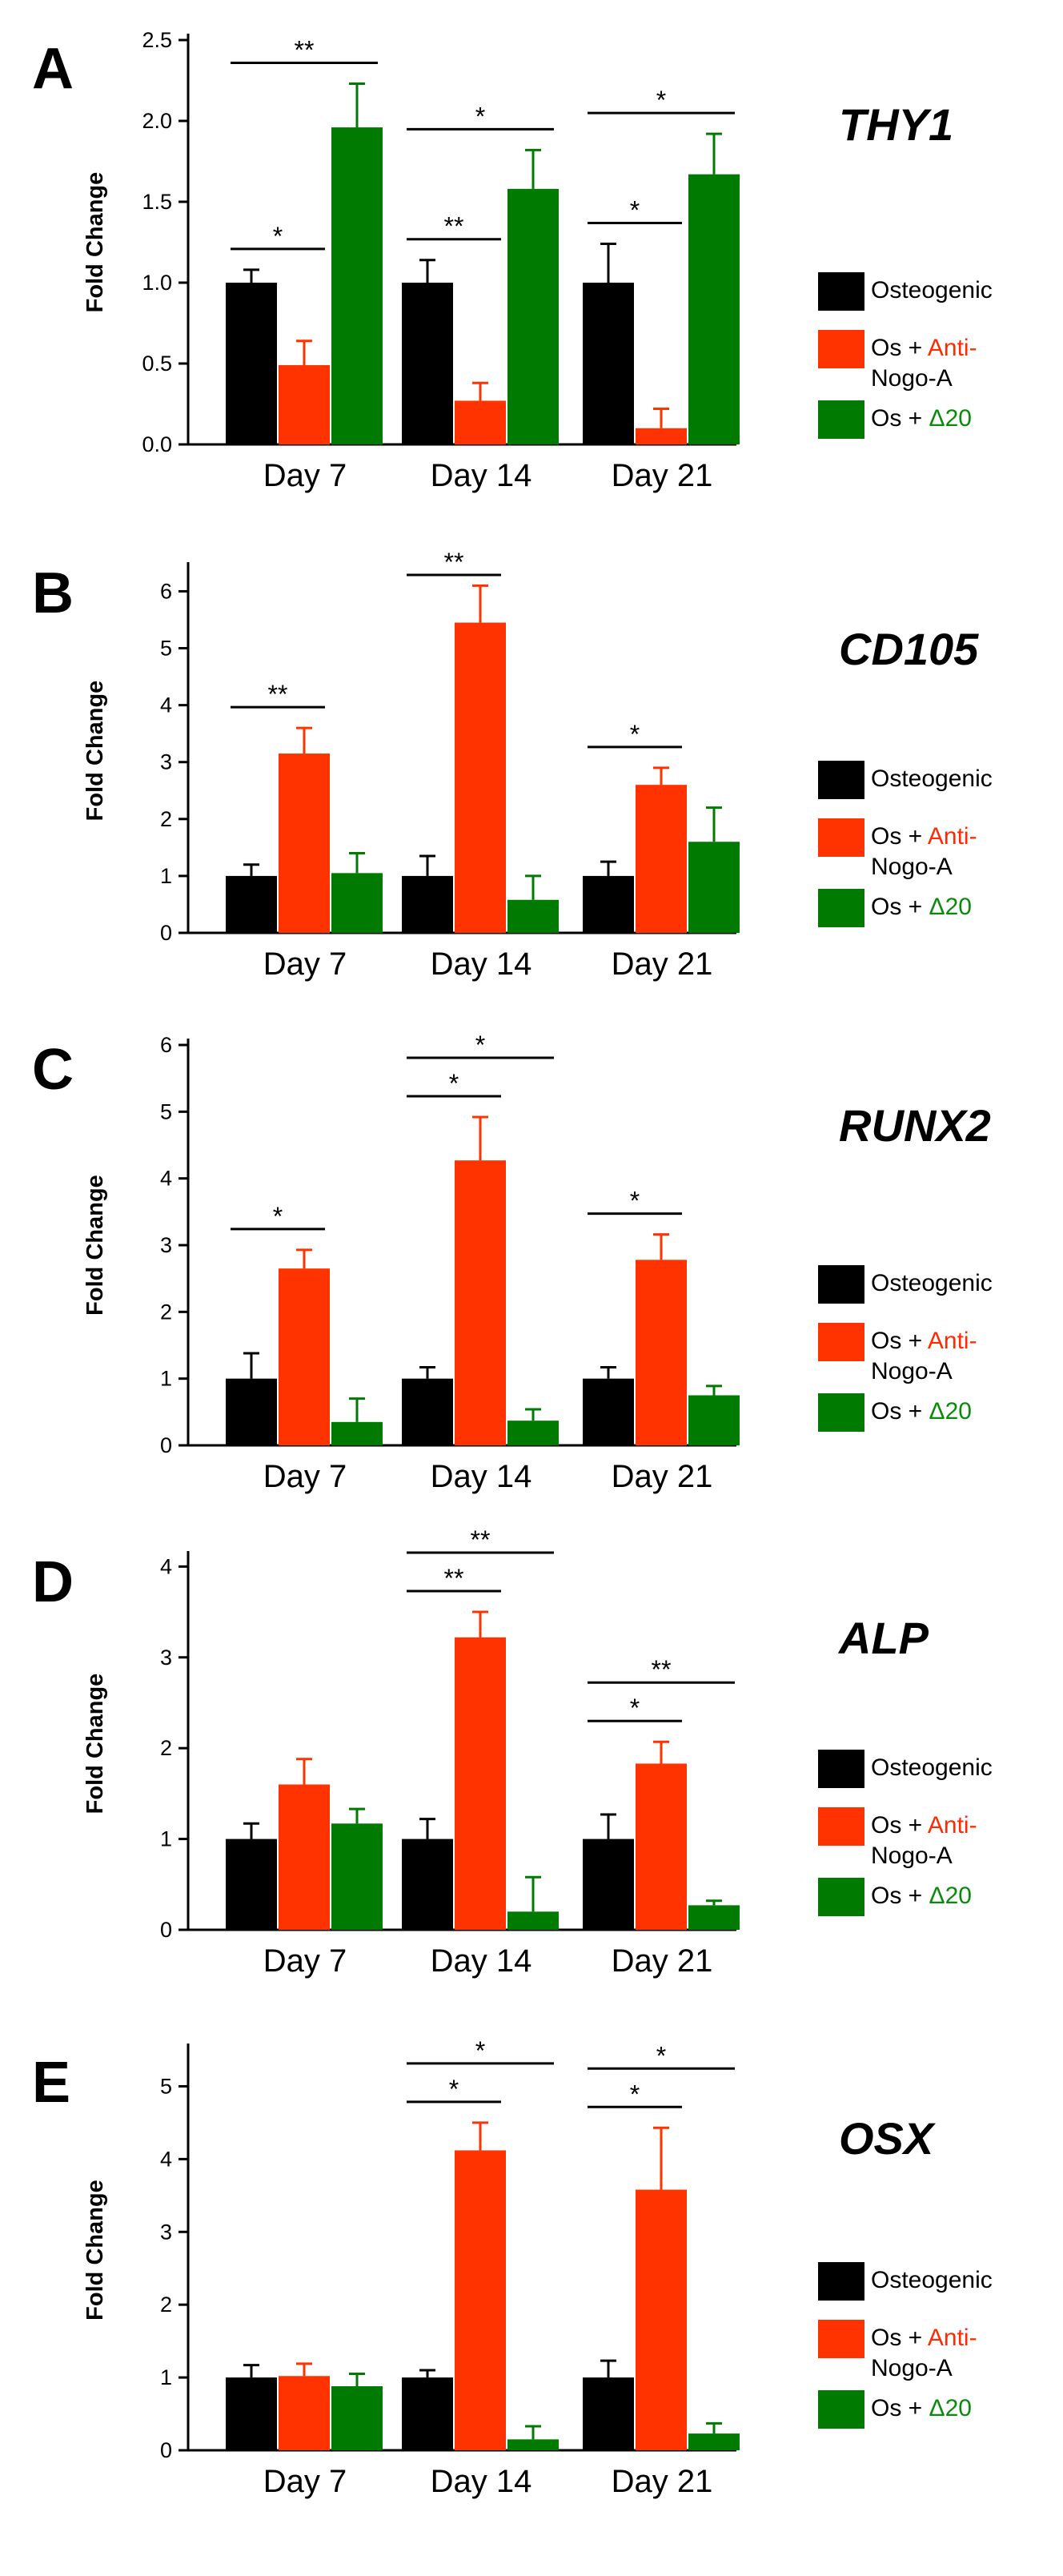 The width and height of the screenshot is (1063, 2576). Describe the element at coordinates (166, 1045) in the screenshot. I see `y-tick-label: 6` at that location.